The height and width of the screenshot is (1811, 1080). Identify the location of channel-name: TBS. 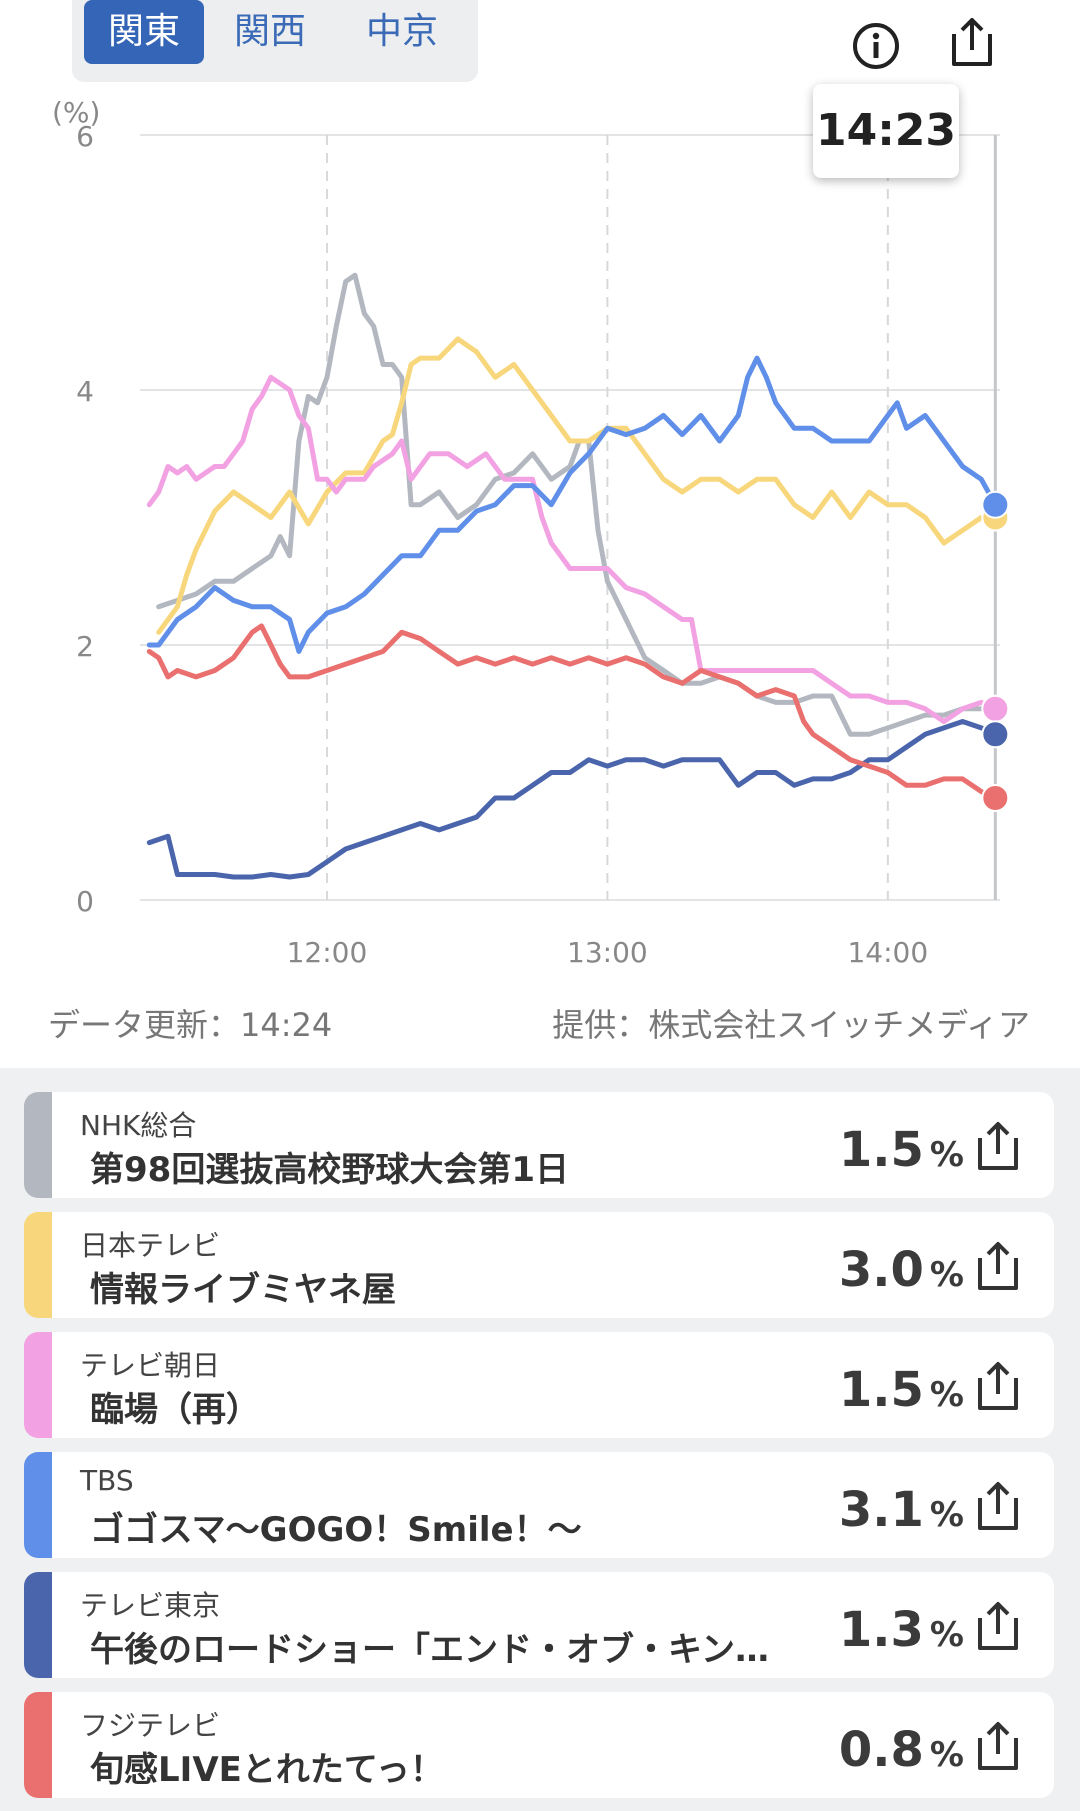
(107, 1480).